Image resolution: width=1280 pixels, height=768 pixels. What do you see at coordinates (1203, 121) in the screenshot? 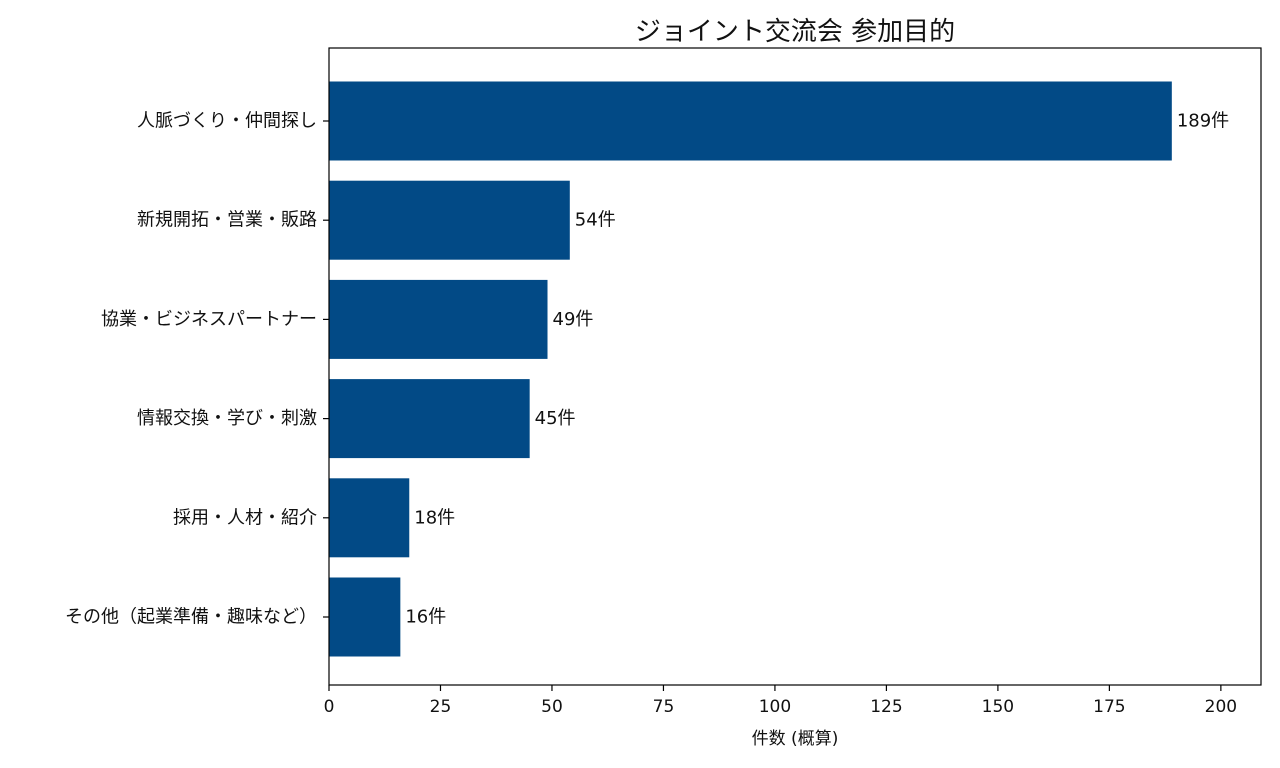
I see `data-label: 189件` at bounding box center [1203, 121].